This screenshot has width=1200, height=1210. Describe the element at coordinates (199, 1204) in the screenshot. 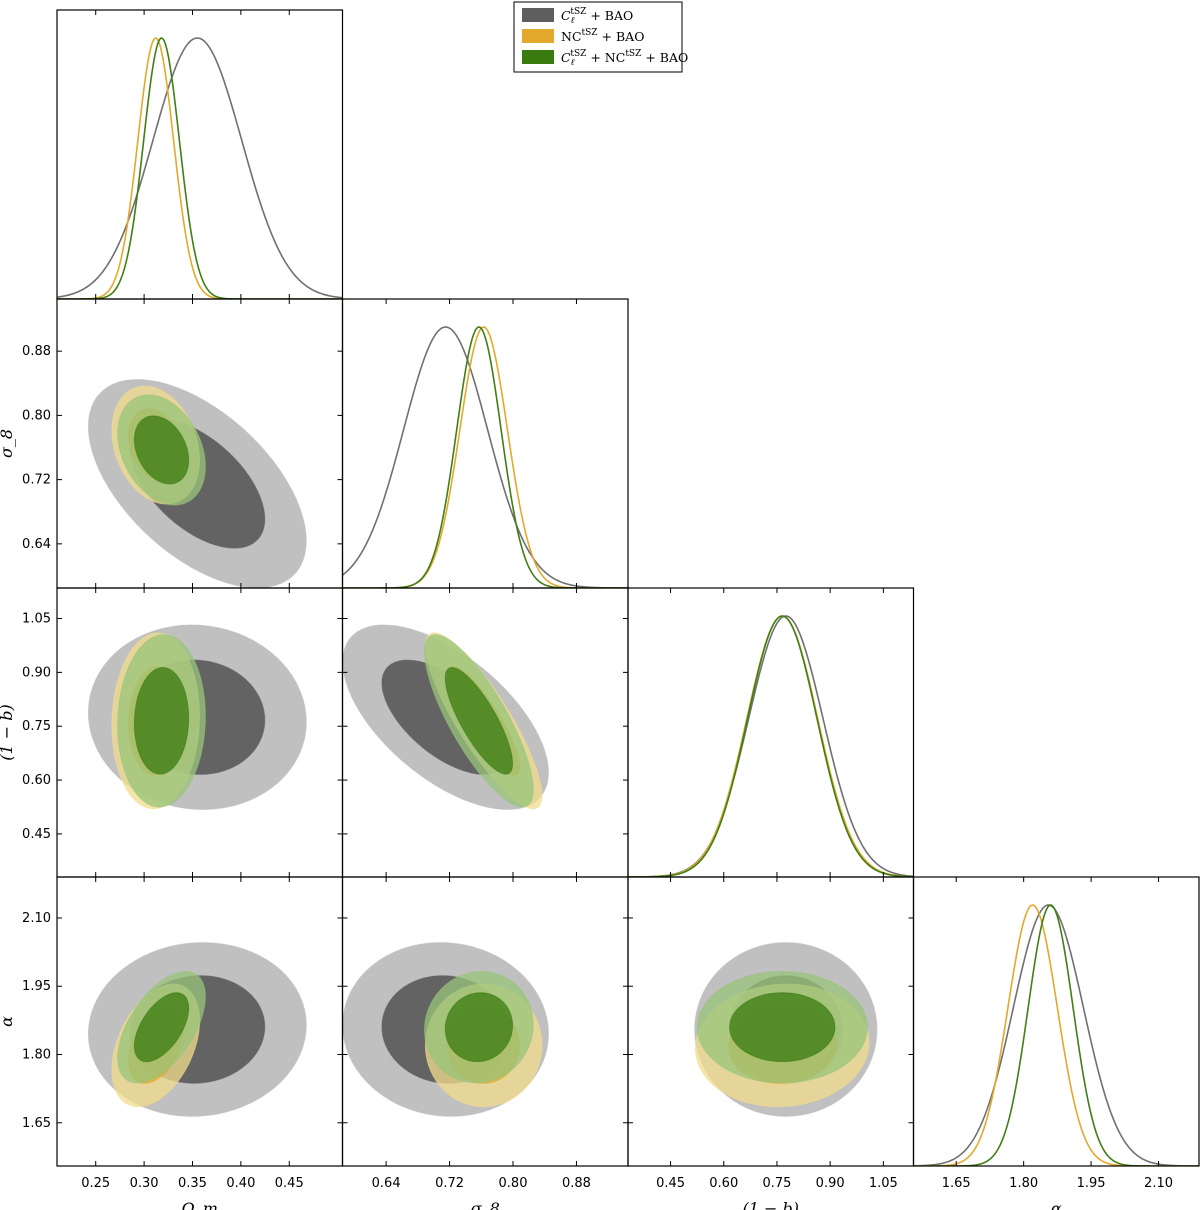

I see `x-axis-label-om: Ω_m` at that location.